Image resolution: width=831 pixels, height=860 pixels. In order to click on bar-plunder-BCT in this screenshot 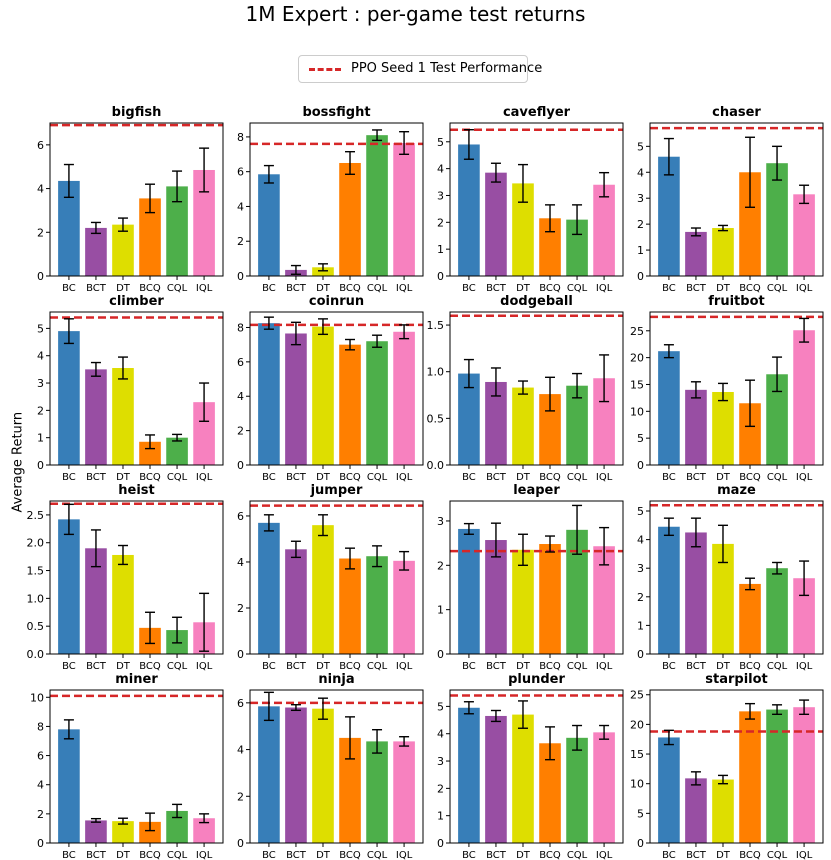, I will do `click(496, 779)`.